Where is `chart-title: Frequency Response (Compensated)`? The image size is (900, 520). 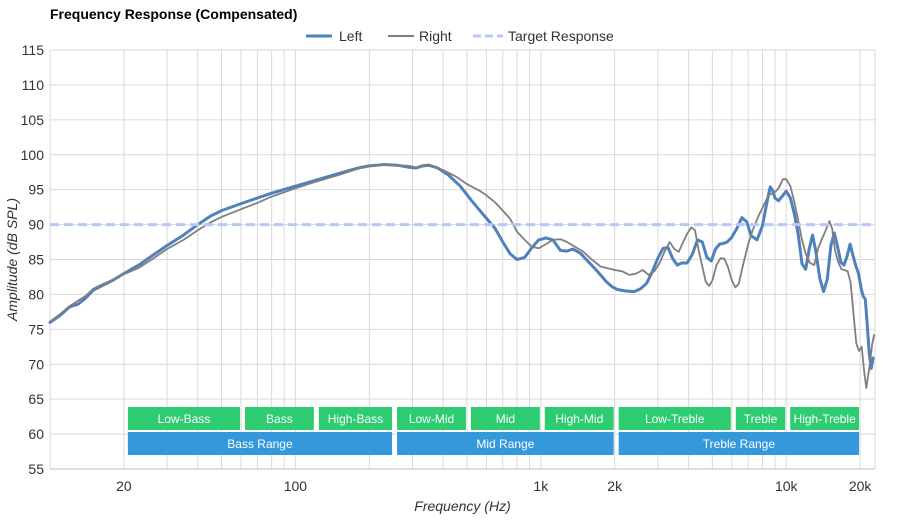
chart-title: Frequency Response (Compensated) is located at coordinates (174, 14).